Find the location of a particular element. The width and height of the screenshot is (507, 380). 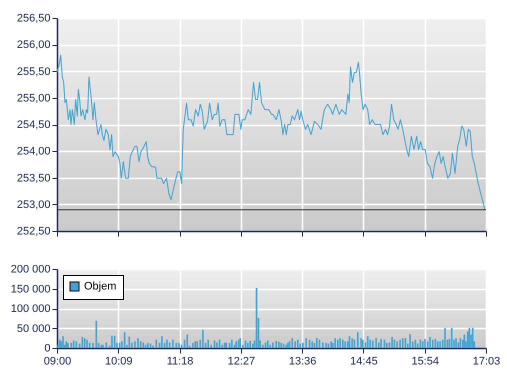

legend-label: Objem is located at coordinates (100, 286).